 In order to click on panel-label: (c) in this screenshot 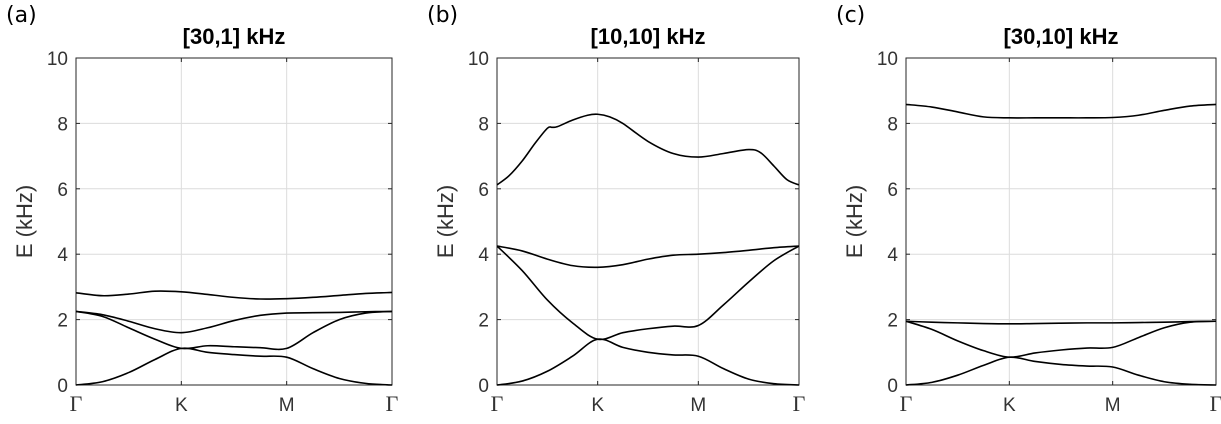, I will do `click(850, 15)`.